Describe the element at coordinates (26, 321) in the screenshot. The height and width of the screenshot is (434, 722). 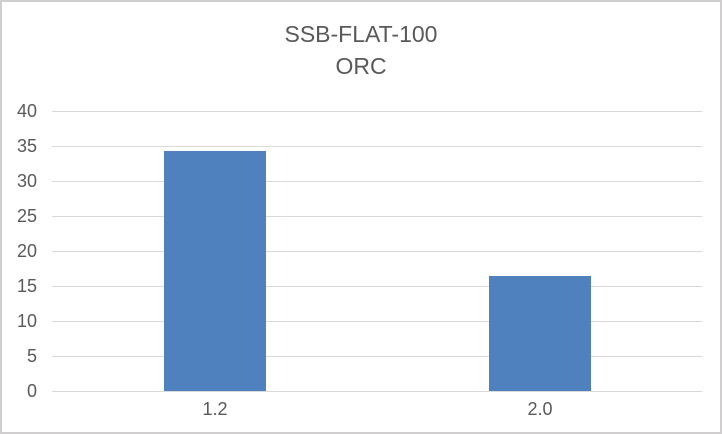
I see `y-tick-label: 10` at that location.